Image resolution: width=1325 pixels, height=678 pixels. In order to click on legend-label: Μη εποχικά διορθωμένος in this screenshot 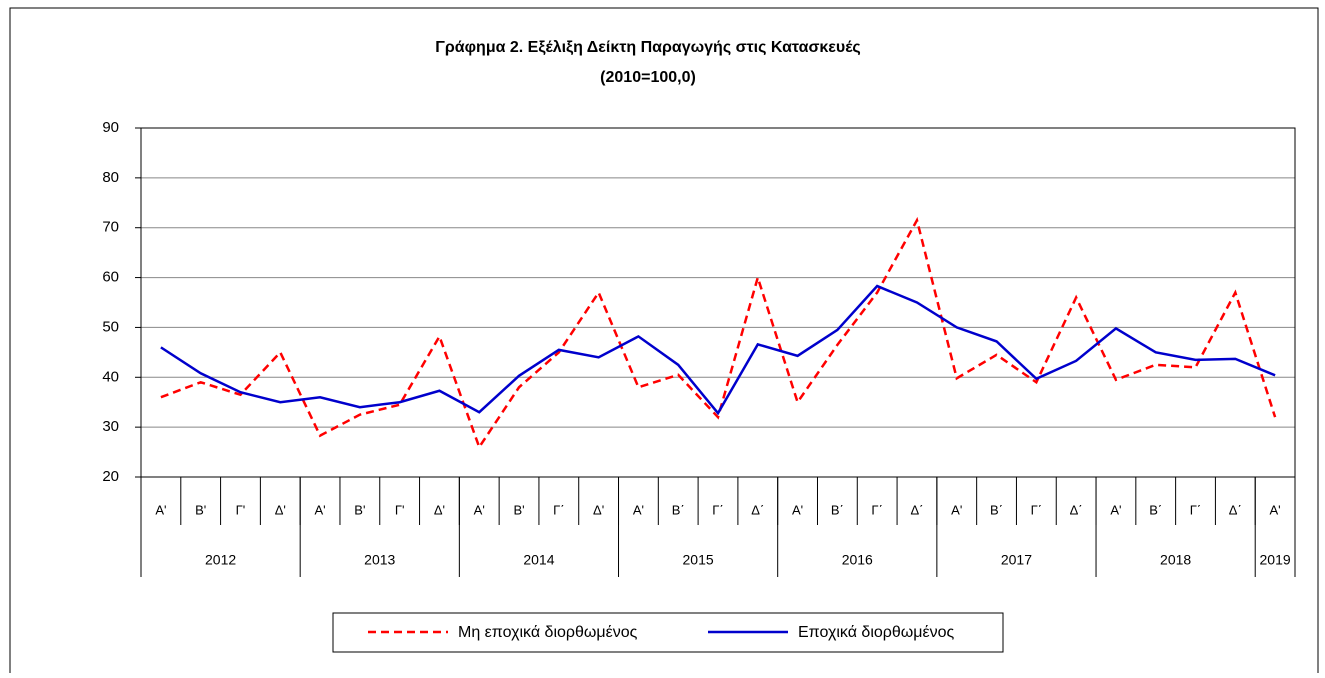, I will do `click(548, 632)`.